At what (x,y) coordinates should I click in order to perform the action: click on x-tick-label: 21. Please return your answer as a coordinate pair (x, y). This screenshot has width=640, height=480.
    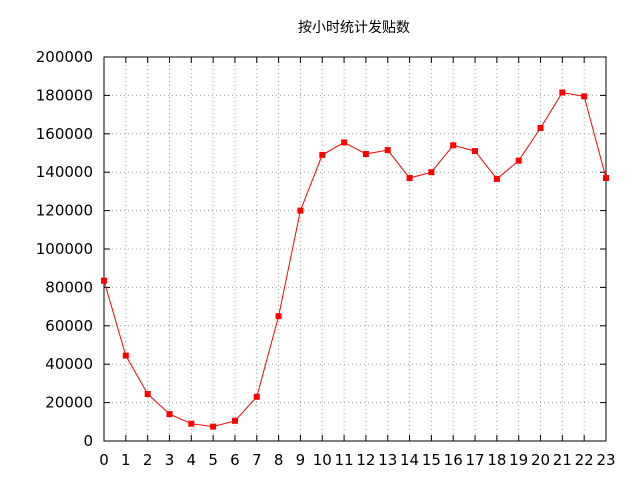
    Looking at the image, I should click on (562, 460).